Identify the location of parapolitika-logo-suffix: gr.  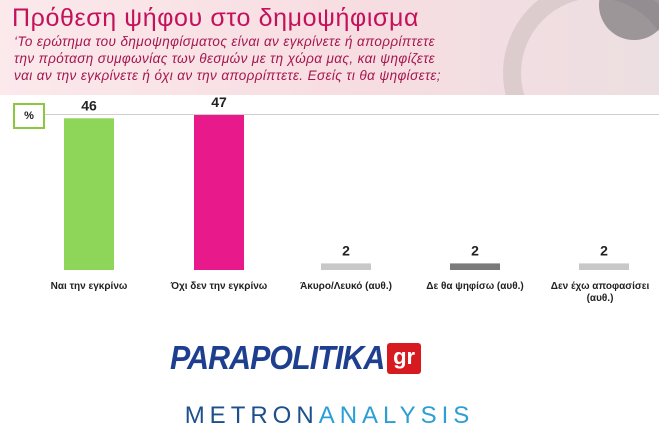
(404, 358).